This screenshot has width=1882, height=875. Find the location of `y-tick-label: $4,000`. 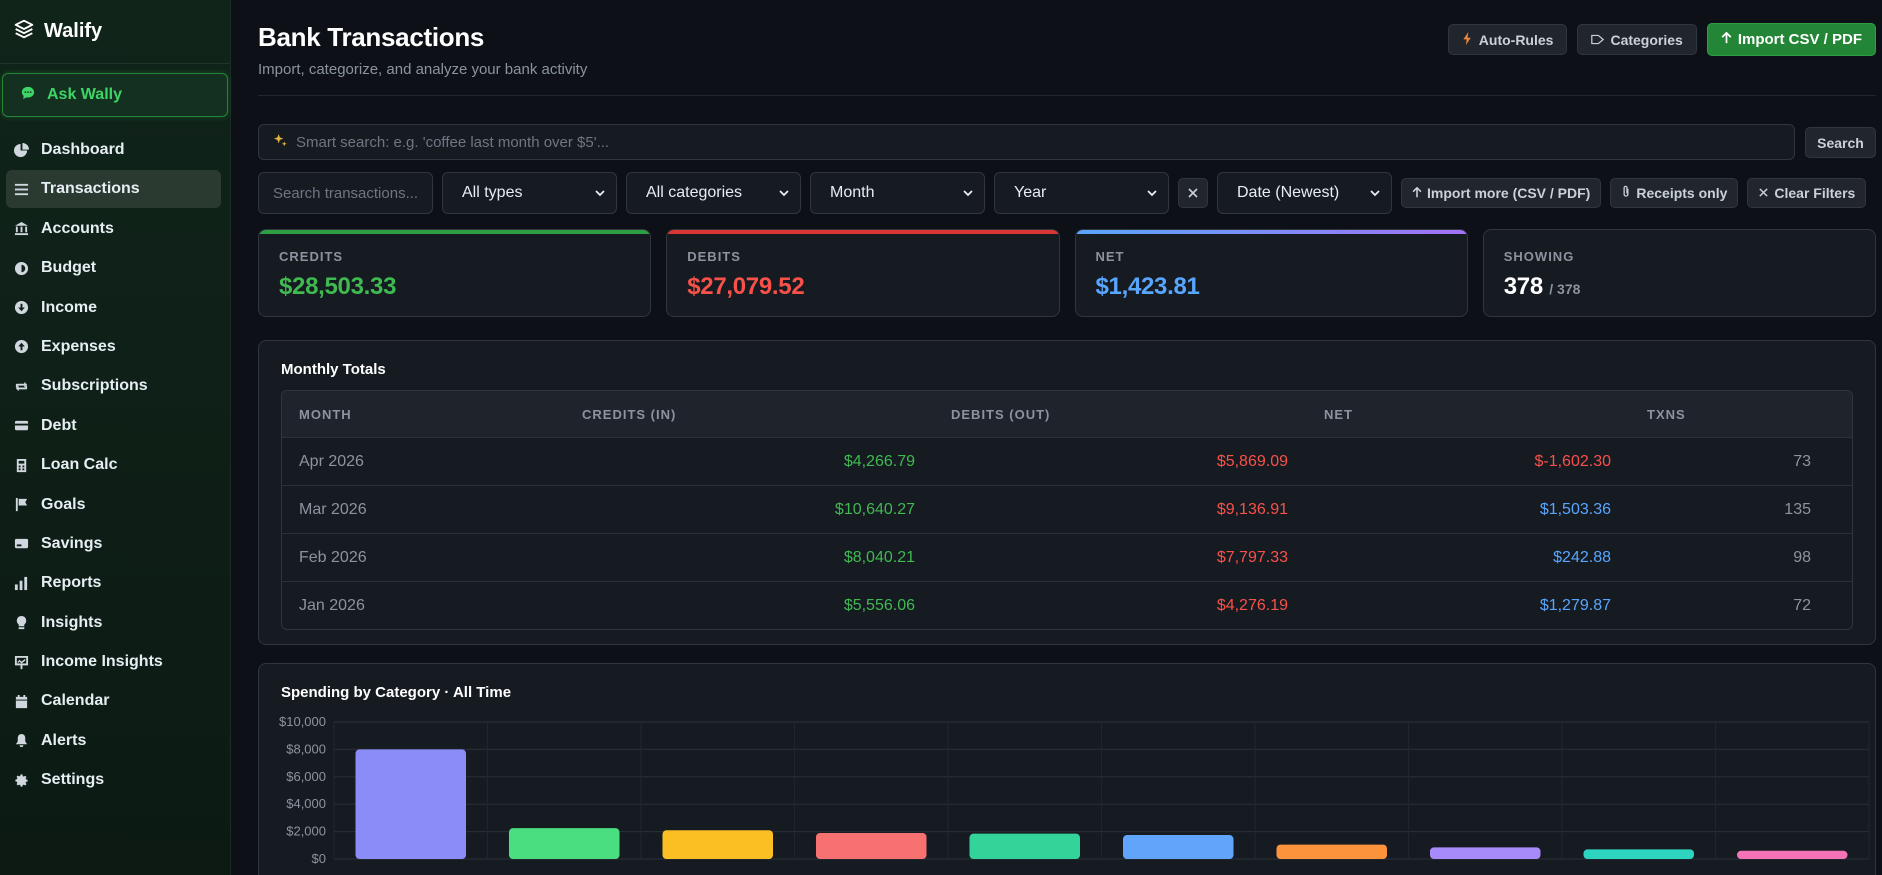

y-tick-label: $4,000 is located at coordinates (306, 803).